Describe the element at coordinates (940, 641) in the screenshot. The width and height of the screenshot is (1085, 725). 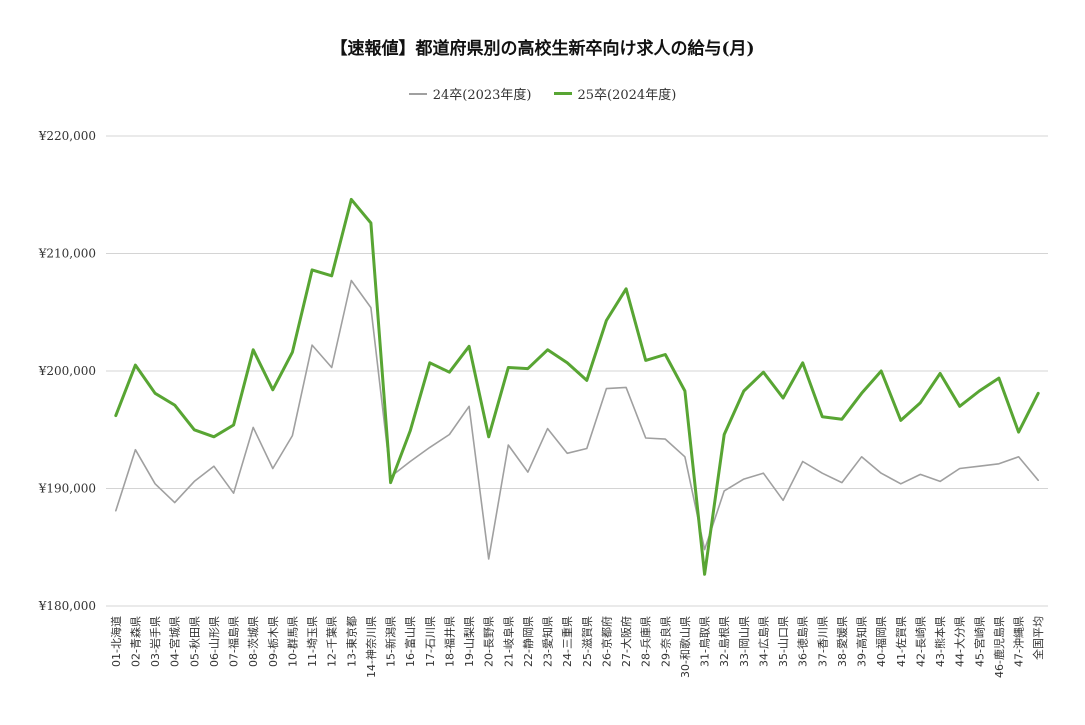
I see `x-tick-label: 43-熊本県` at that location.